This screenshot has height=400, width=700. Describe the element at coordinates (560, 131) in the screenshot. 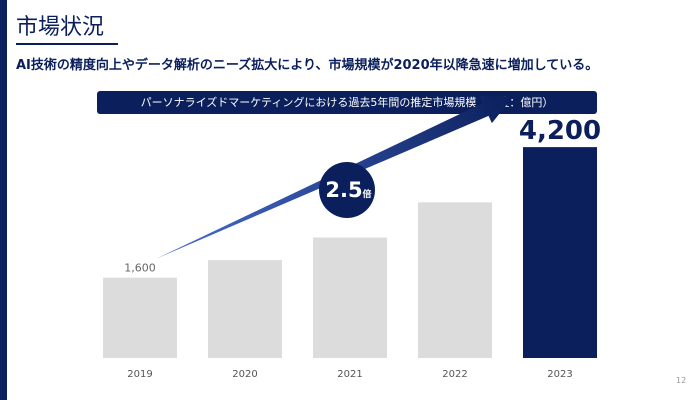

I see `data-label: 4,200` at that location.